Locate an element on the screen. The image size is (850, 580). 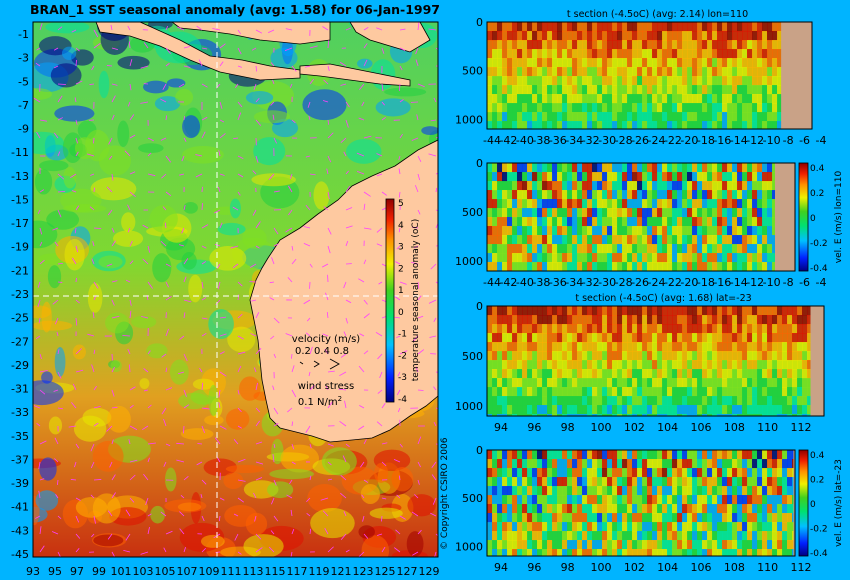
section-x-tick-label: 106 is located at coordinates (701, 427).